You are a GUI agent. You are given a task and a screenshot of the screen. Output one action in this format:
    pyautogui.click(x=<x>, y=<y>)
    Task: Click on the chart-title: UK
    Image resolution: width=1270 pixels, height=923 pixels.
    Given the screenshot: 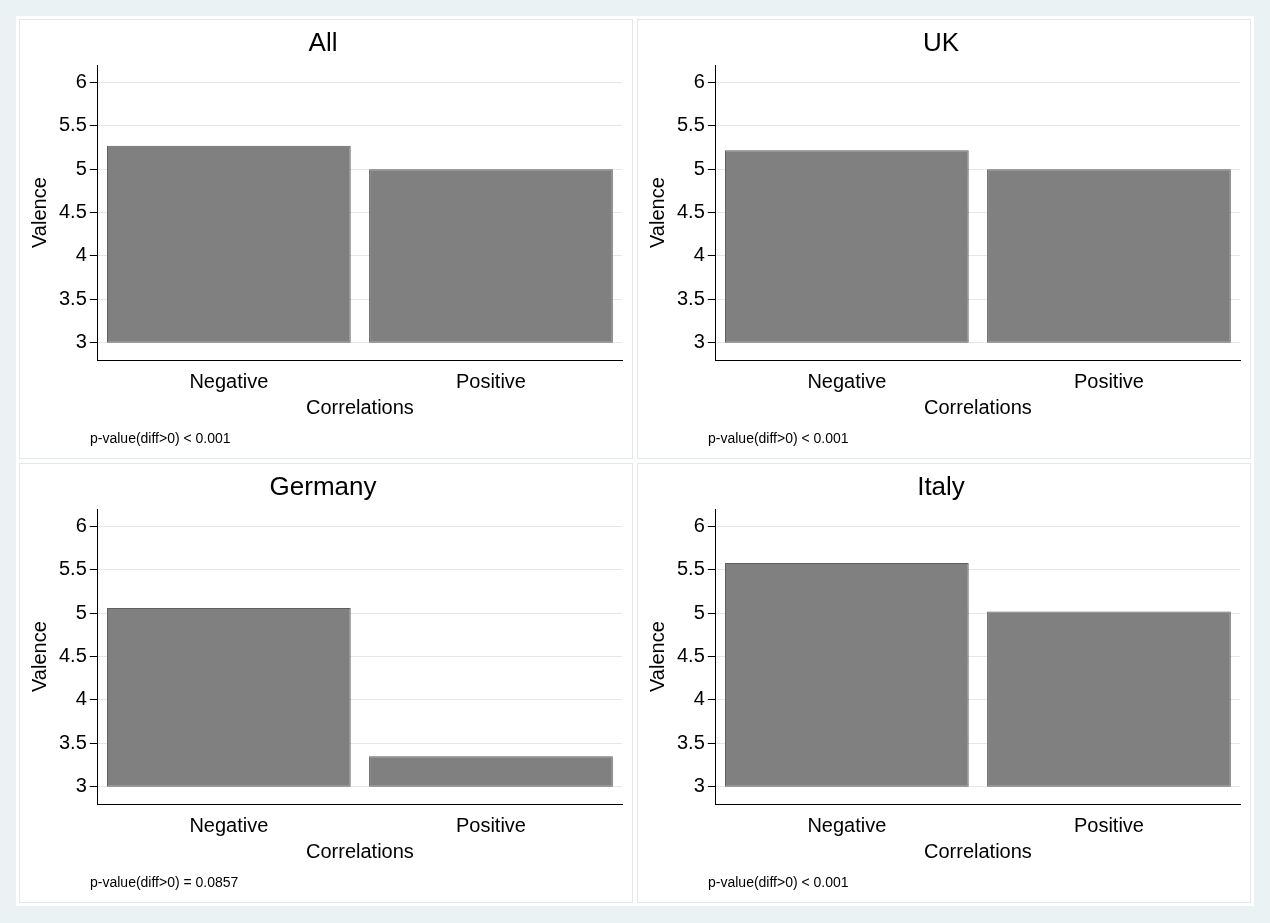 What is the action you would take?
    pyautogui.click(x=941, y=41)
    